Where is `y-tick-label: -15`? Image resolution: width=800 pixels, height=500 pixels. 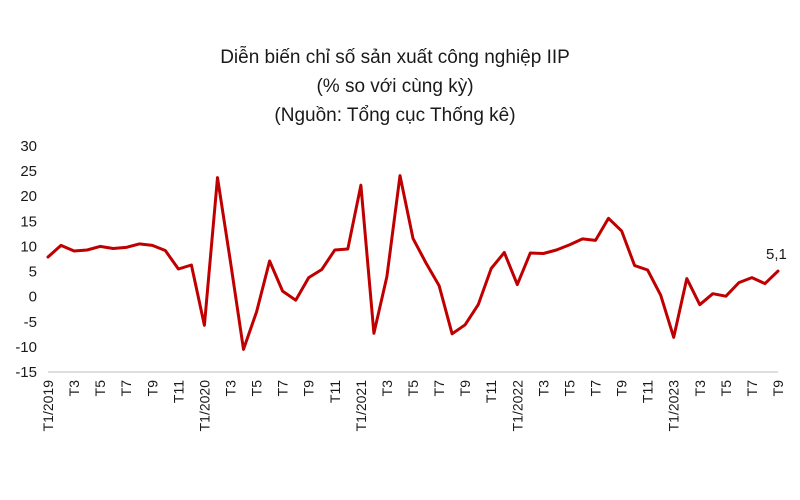 y-tick-label: -15 is located at coordinates (26, 372).